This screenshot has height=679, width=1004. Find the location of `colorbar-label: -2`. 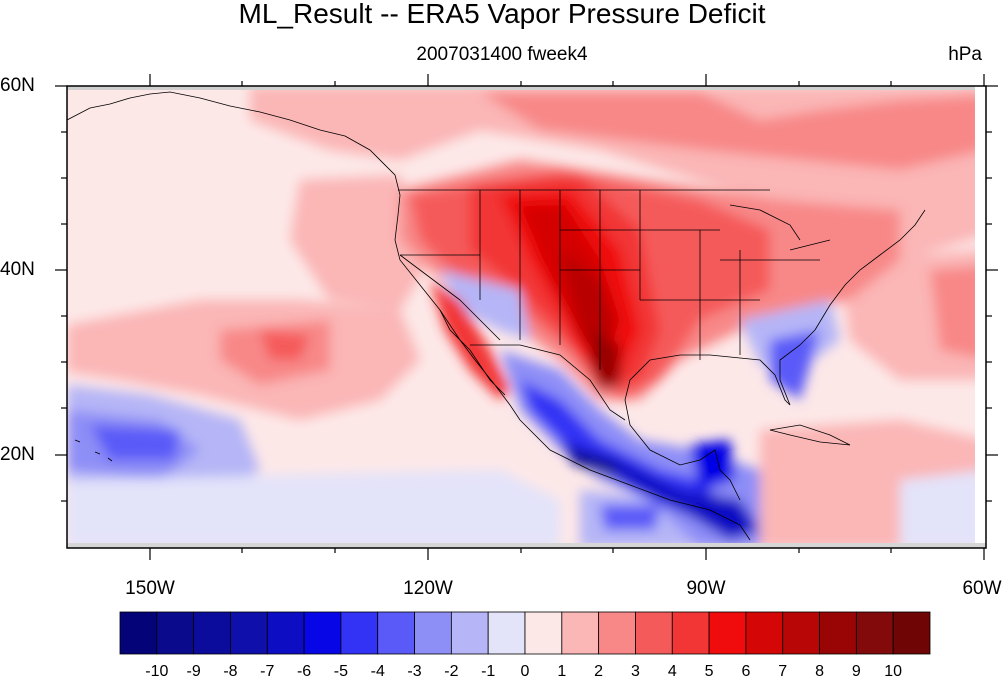

colorbar-label: -2 is located at coordinates (451, 671).